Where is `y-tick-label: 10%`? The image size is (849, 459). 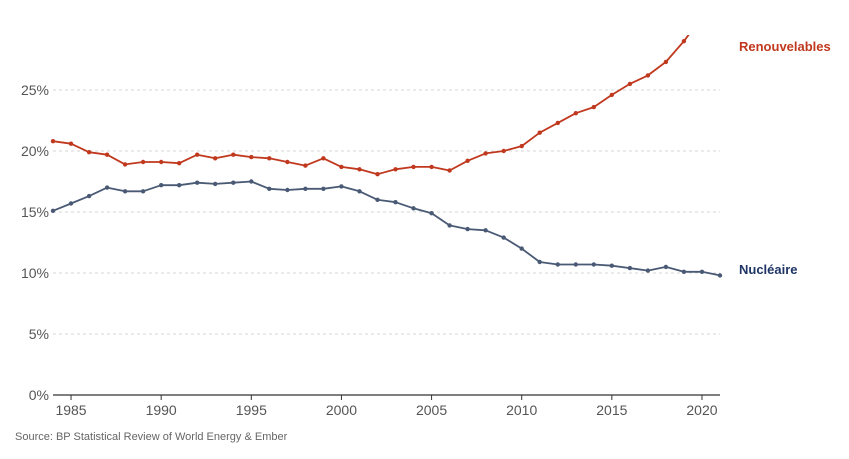
y-tick-label: 10% is located at coordinates (35, 273).